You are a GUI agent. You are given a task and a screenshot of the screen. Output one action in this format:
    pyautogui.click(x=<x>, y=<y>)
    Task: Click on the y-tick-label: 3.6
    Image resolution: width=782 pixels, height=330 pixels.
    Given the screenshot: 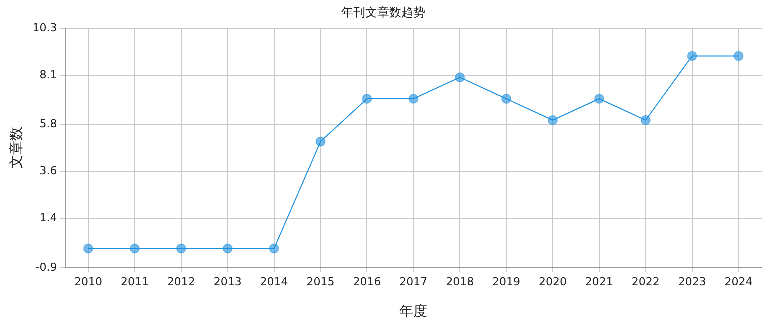 What is the action you would take?
    pyautogui.click(x=49, y=171)
    